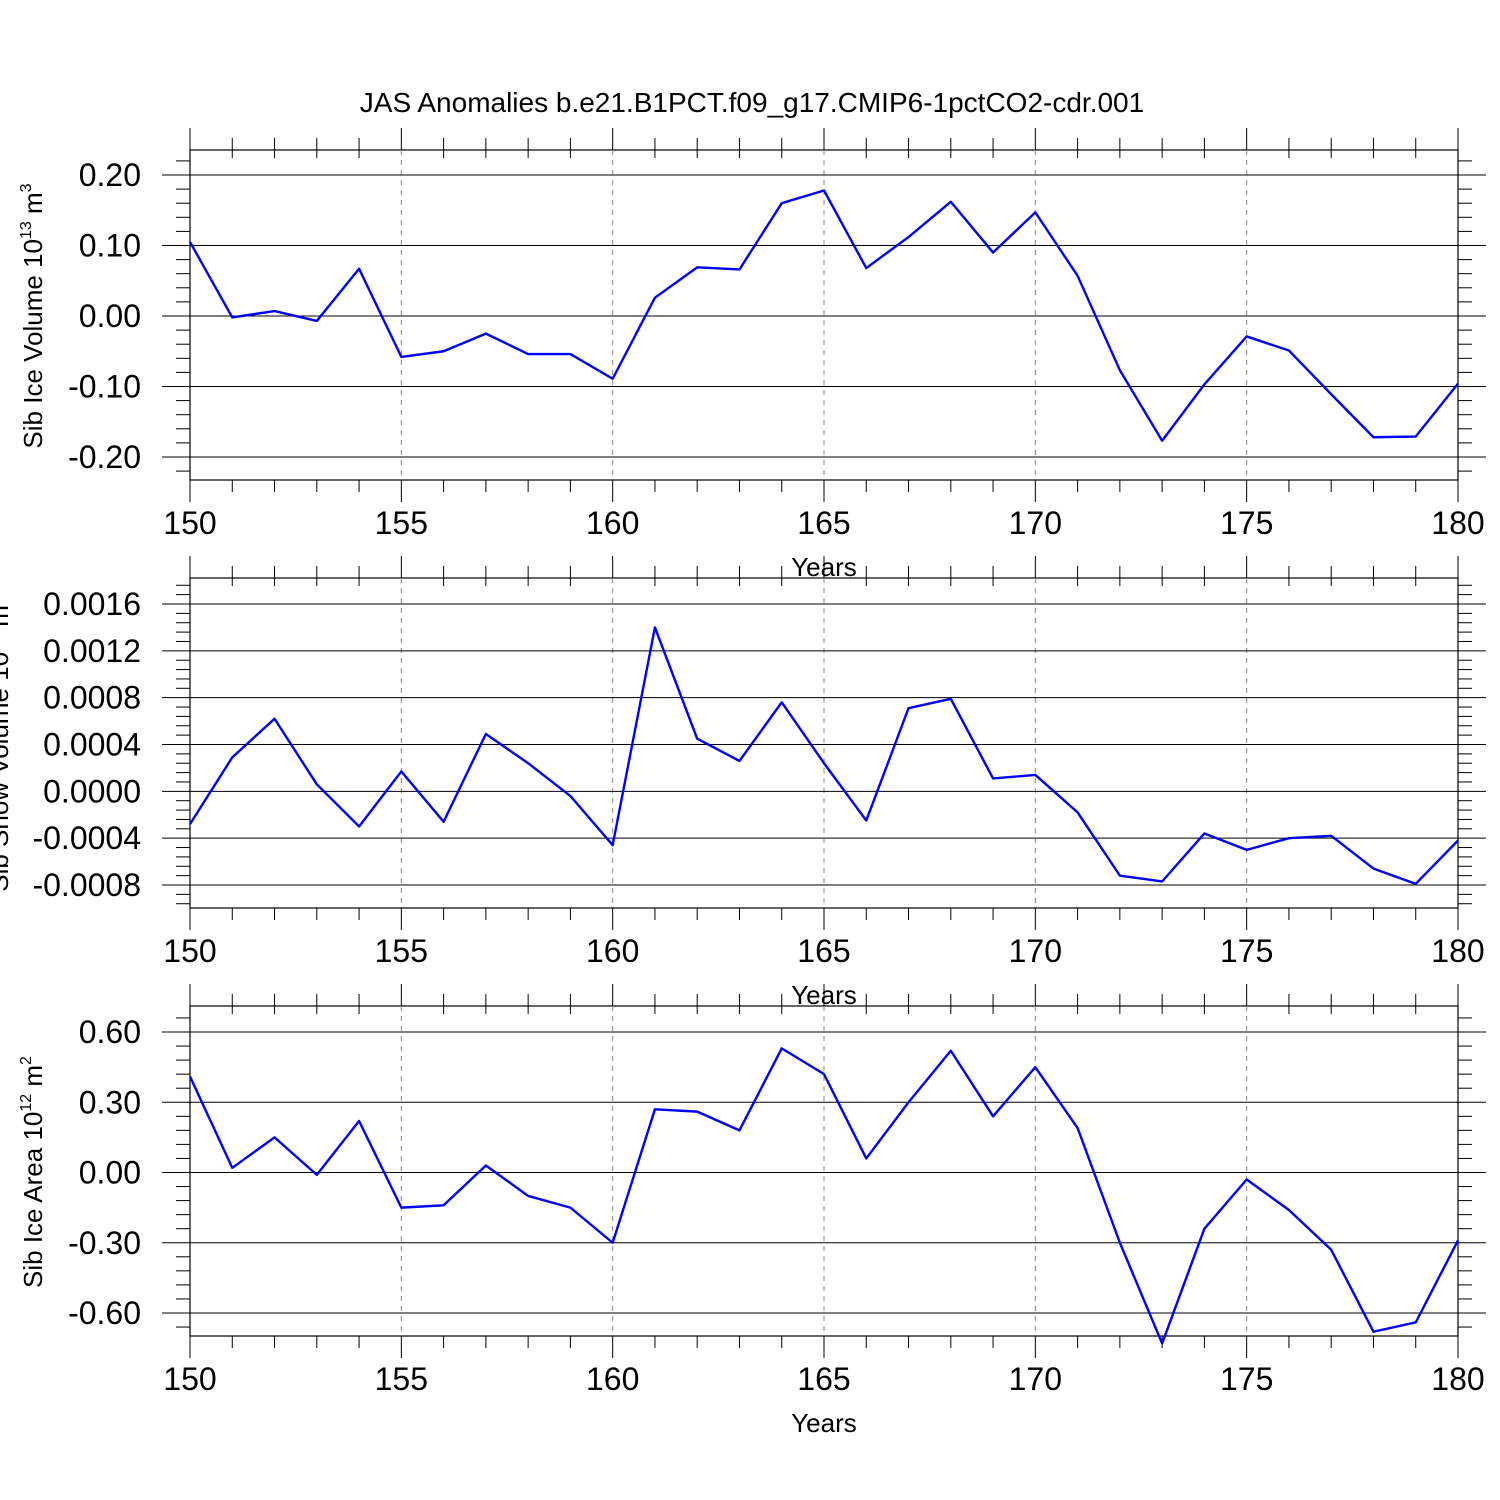  I want to click on y-tick-label: 0.0016, so click(92, 604).